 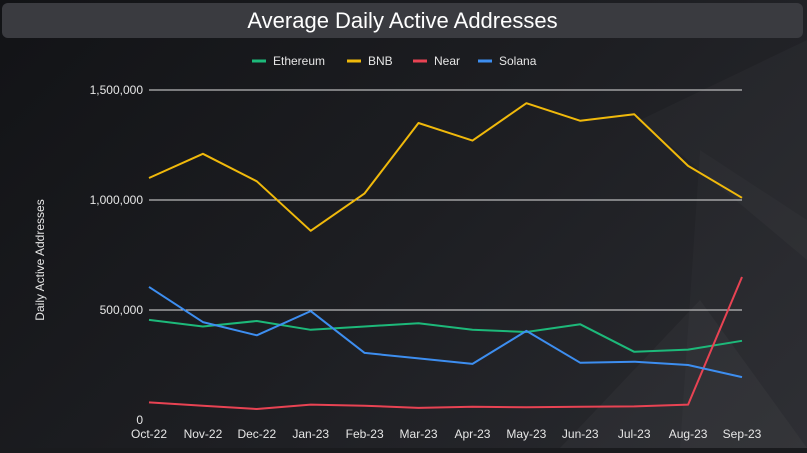 I want to click on legend-label-solana: Solana, so click(x=518, y=61).